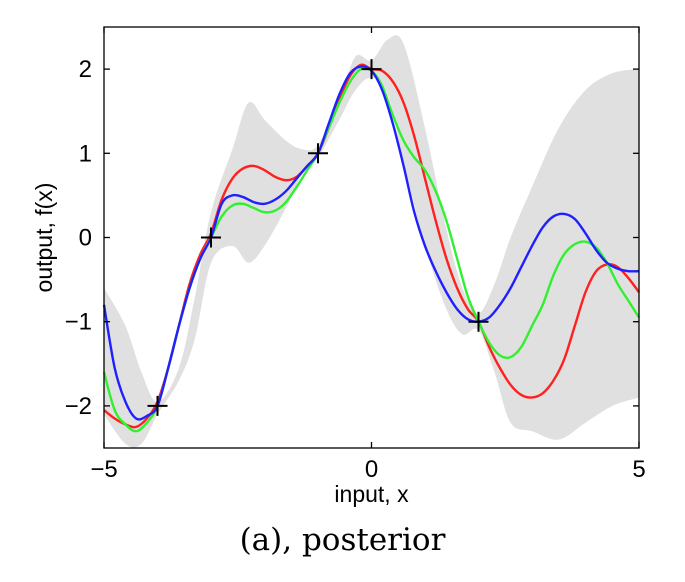  I want to click on y-tick-label: 0, so click(85, 238).